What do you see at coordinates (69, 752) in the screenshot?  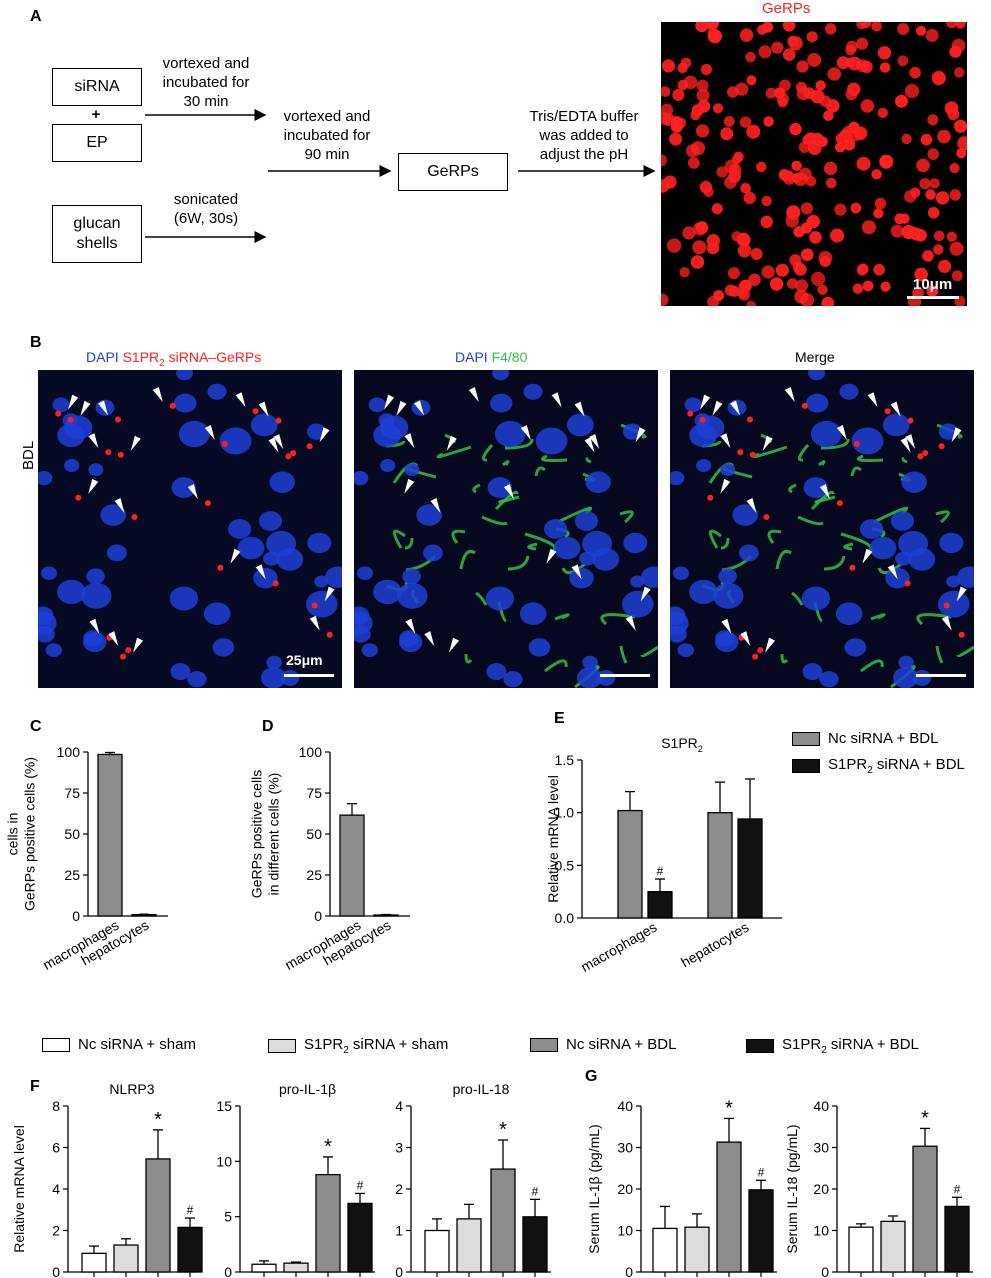 I see `y-tick-label: 100` at bounding box center [69, 752].